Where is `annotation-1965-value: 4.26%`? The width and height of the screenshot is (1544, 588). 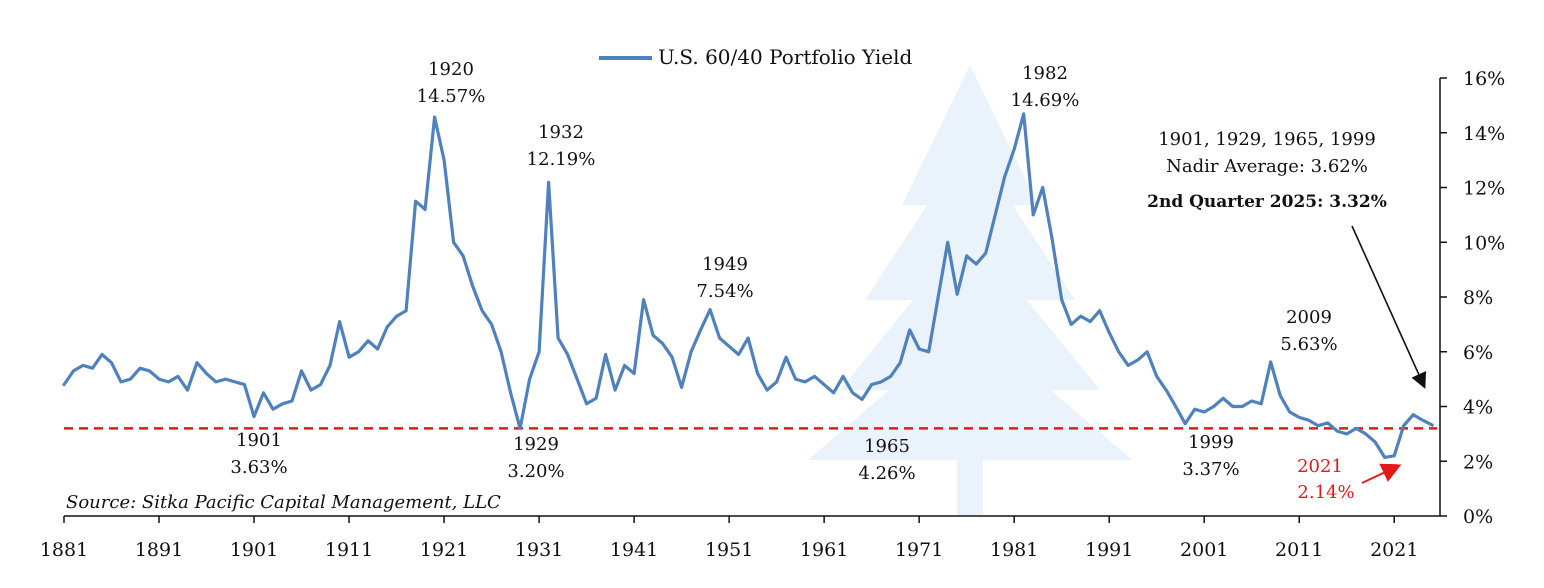
annotation-1965-value: 4.26% is located at coordinates (886, 473).